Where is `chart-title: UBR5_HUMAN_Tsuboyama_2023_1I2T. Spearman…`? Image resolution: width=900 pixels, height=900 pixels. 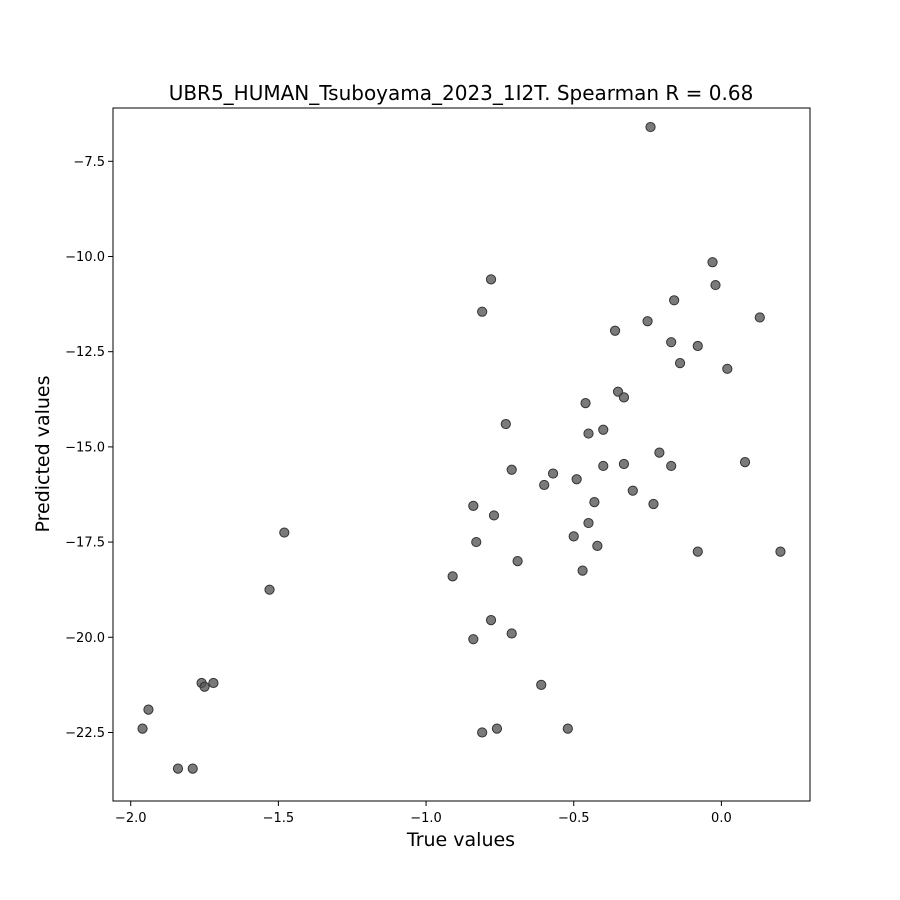
chart-title: UBR5_HUMAN_Tsuboyama_2023_1I2T. Spearman… is located at coordinates (461, 93).